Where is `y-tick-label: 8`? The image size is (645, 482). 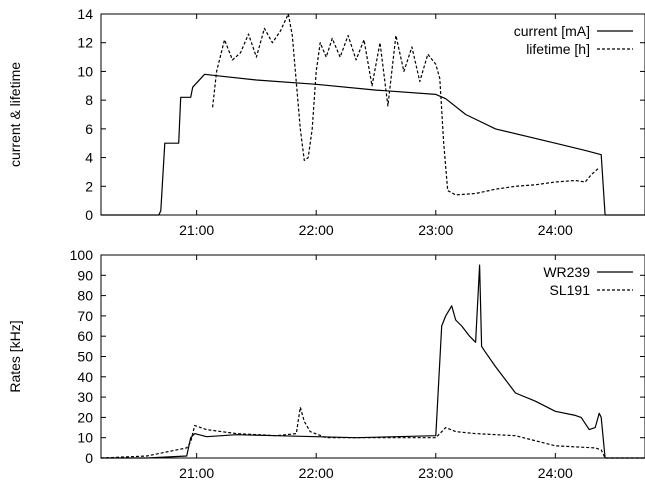
y-tick-label: 8 is located at coordinates (89, 100).